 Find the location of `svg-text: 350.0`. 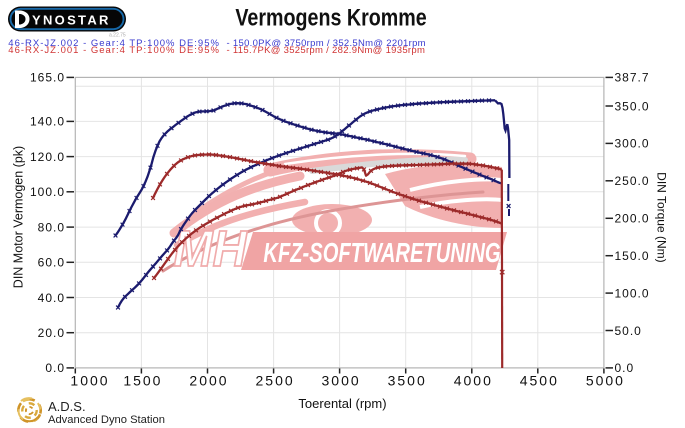

svg-text: 350.0 is located at coordinates (632, 106).